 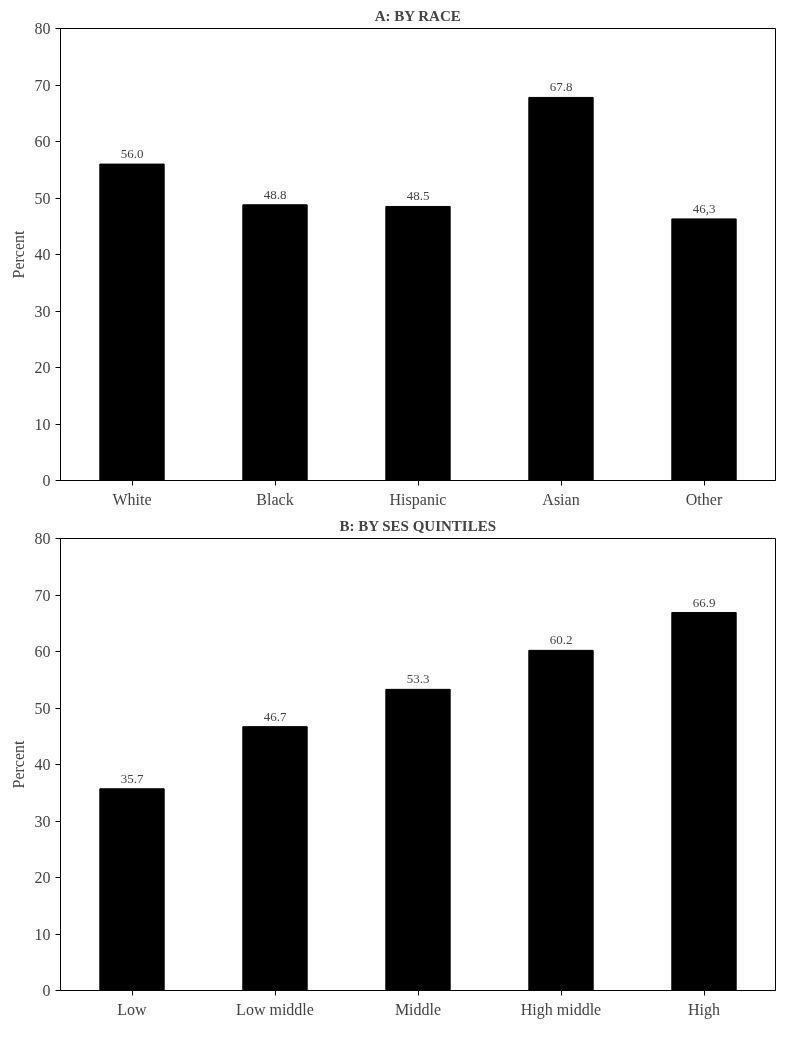 What do you see at coordinates (275, 194) in the screenshot?
I see `data-label: 48.8` at bounding box center [275, 194].